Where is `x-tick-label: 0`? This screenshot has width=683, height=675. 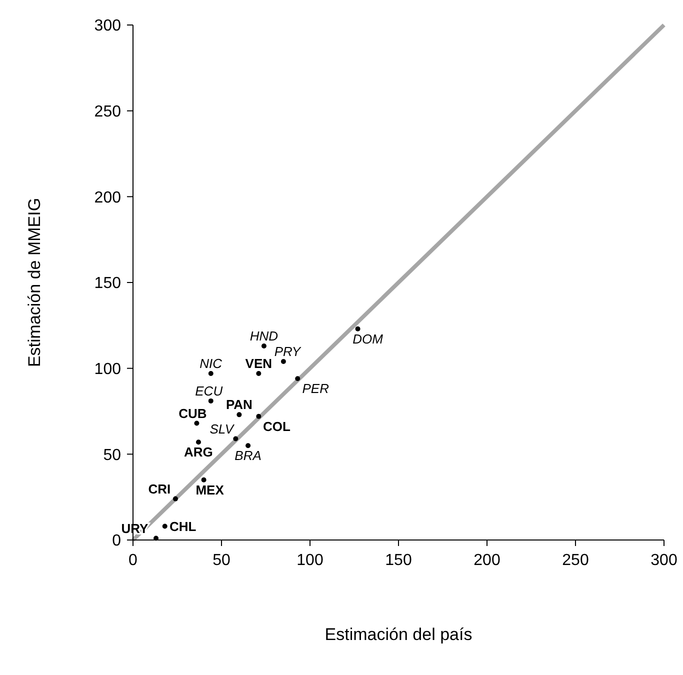
x-tick-label: 0 is located at coordinates (133, 560).